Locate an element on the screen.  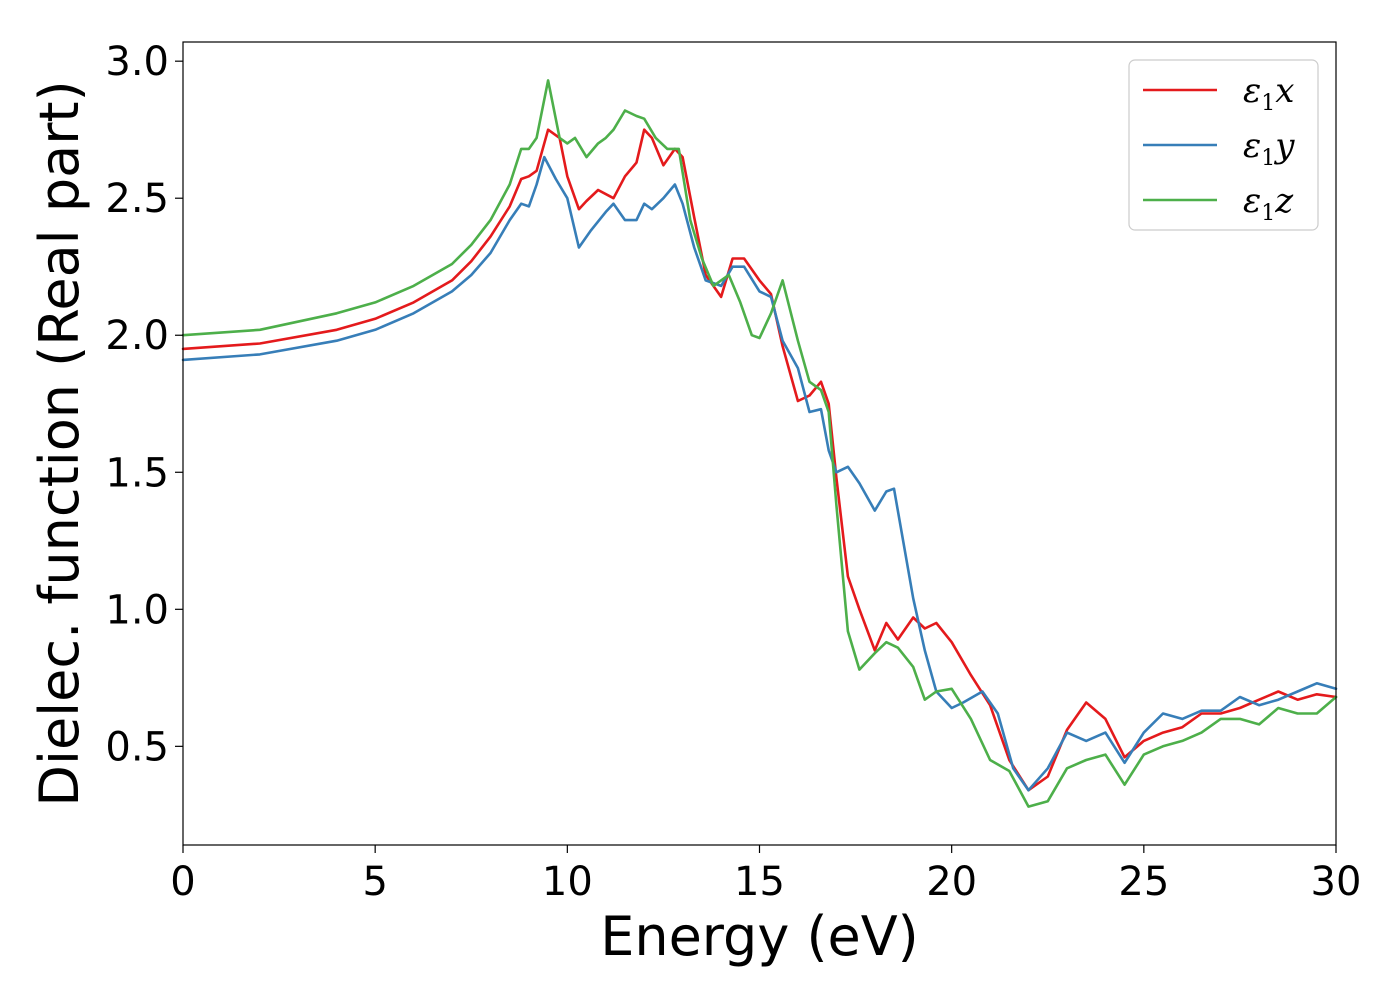
y-tick-label: 1.5 is located at coordinates (137, 473).